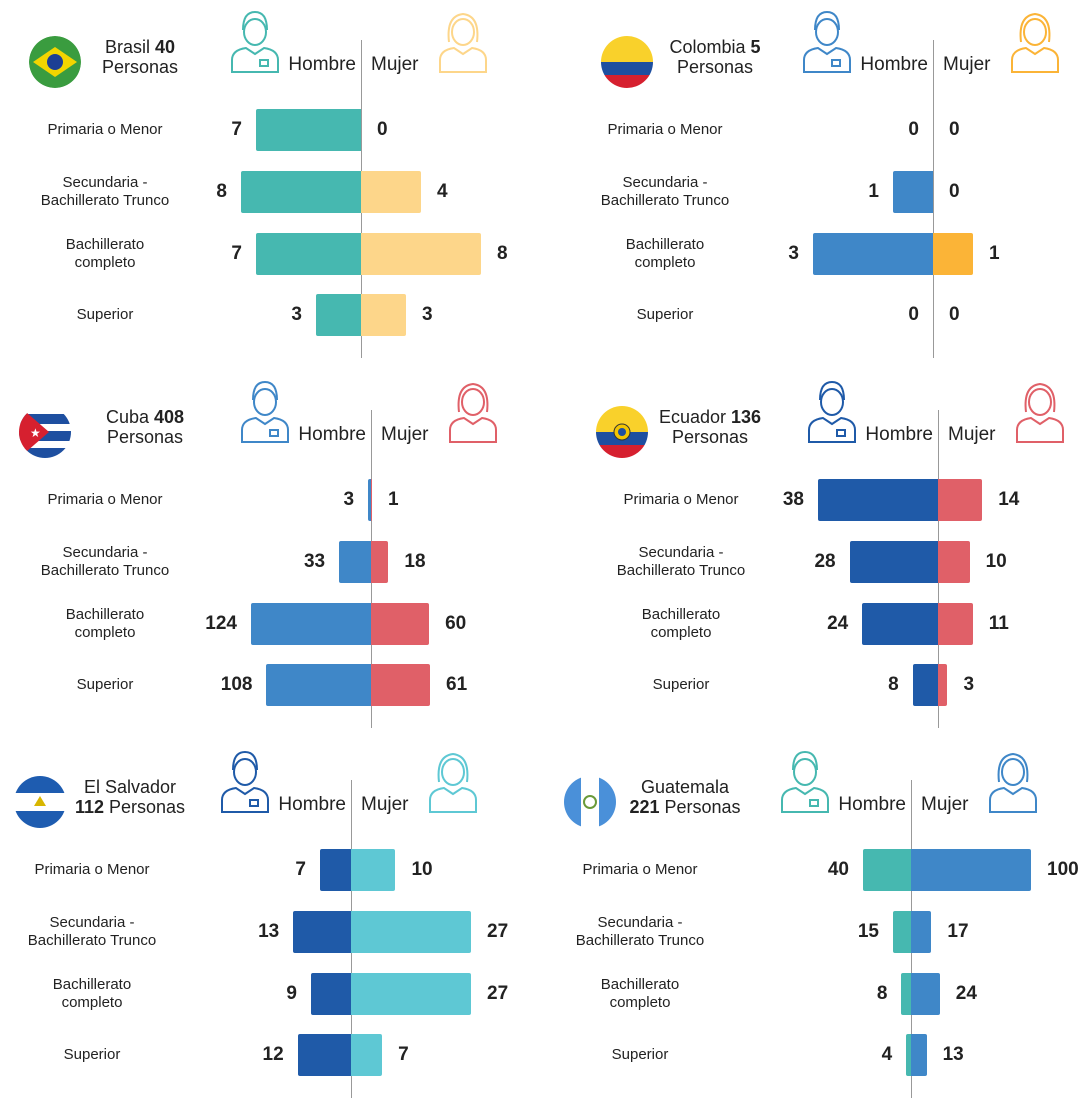  What do you see at coordinates (933, 199) in the screenshot?
I see `axis-line` at bounding box center [933, 199].